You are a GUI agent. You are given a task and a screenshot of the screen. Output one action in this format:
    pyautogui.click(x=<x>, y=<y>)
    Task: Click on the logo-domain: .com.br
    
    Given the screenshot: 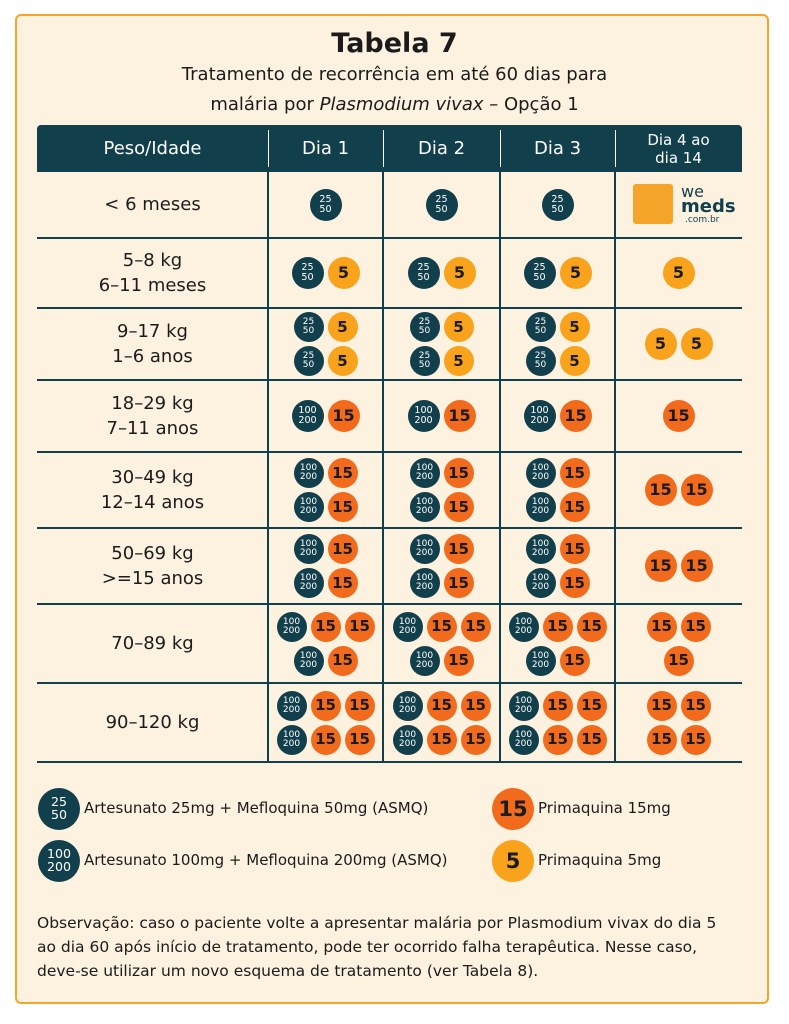 What is the action you would take?
    pyautogui.click(x=702, y=220)
    